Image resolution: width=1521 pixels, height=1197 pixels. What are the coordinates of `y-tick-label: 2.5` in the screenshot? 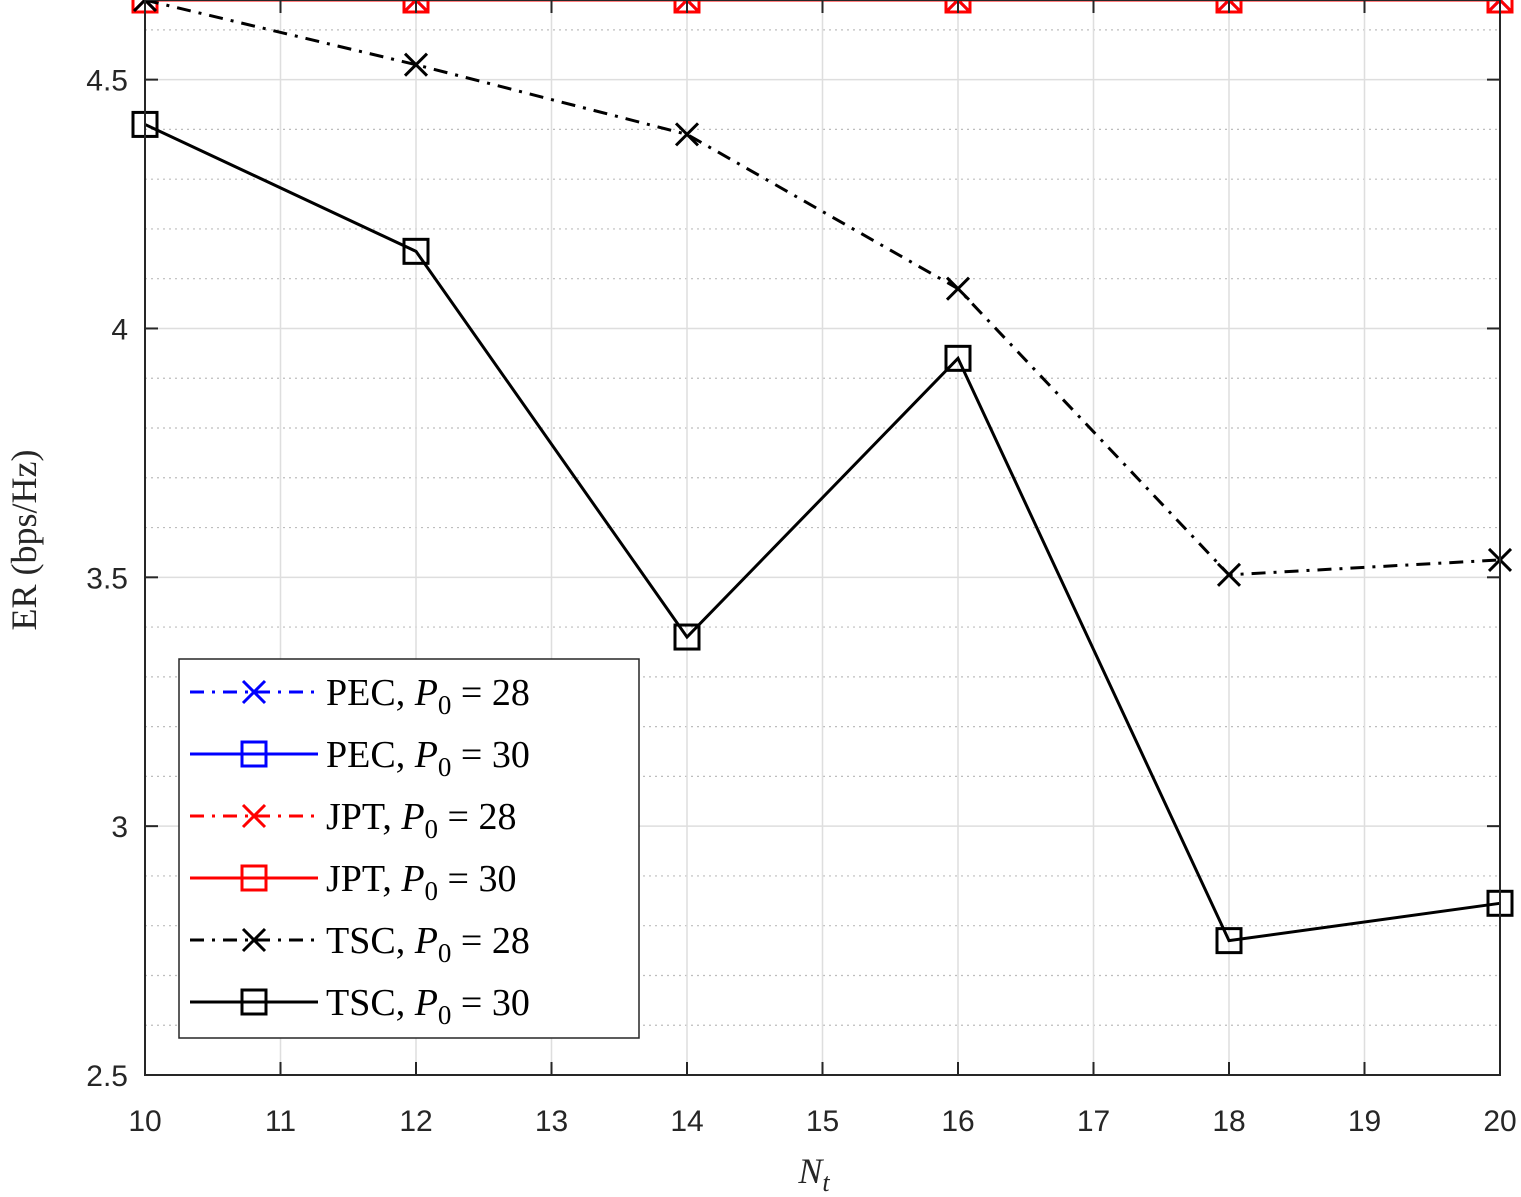 It's located at (107, 1076).